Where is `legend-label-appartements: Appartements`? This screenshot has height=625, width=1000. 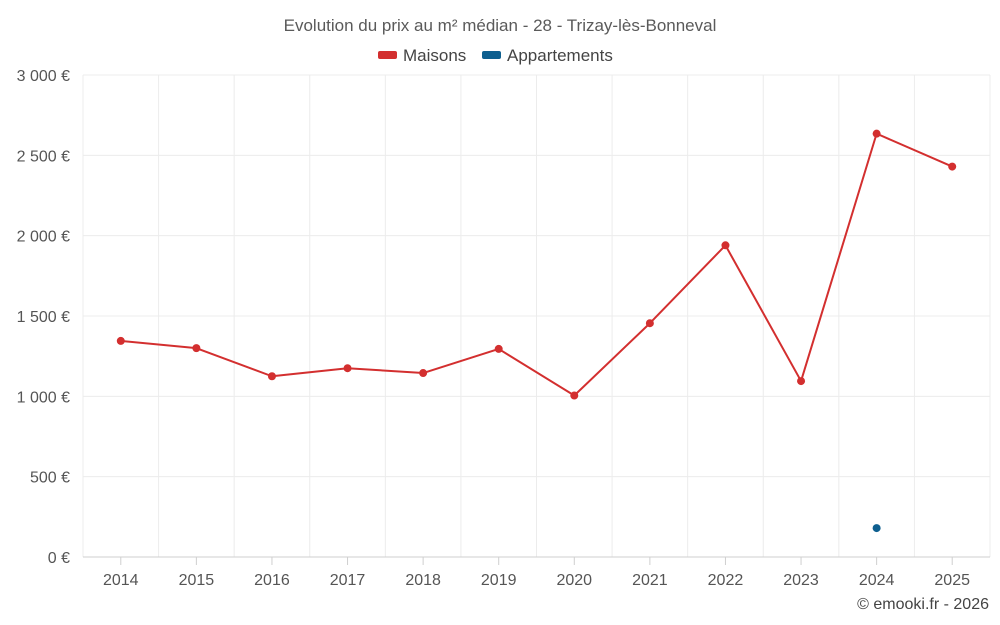 legend-label-appartements: Appartements is located at coordinates (560, 55).